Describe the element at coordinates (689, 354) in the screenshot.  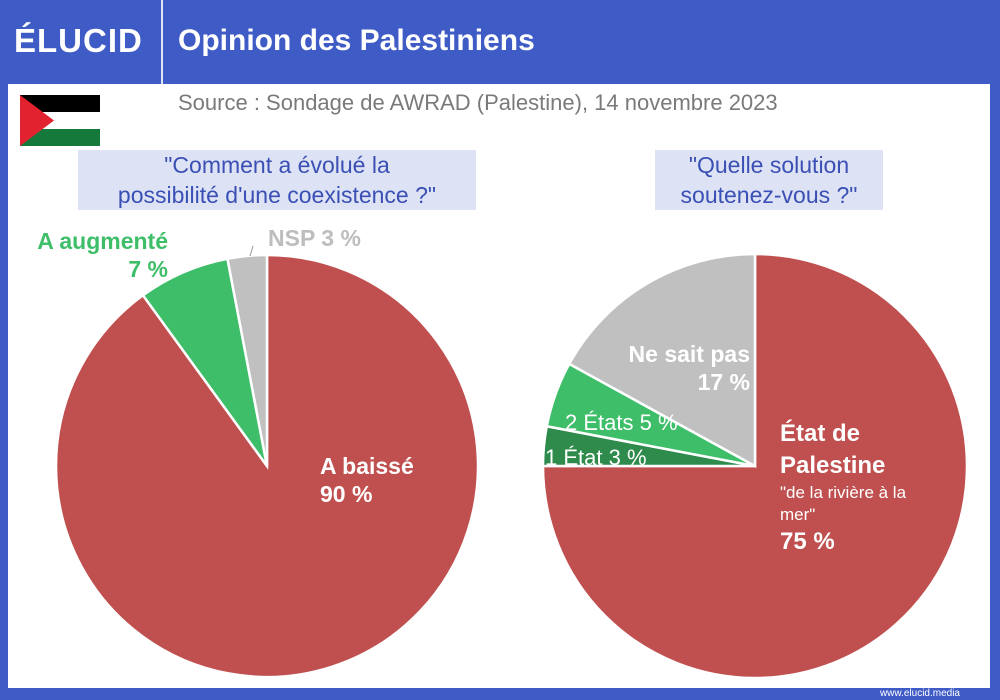
I see `slice-label: Ne sait pas` at that location.